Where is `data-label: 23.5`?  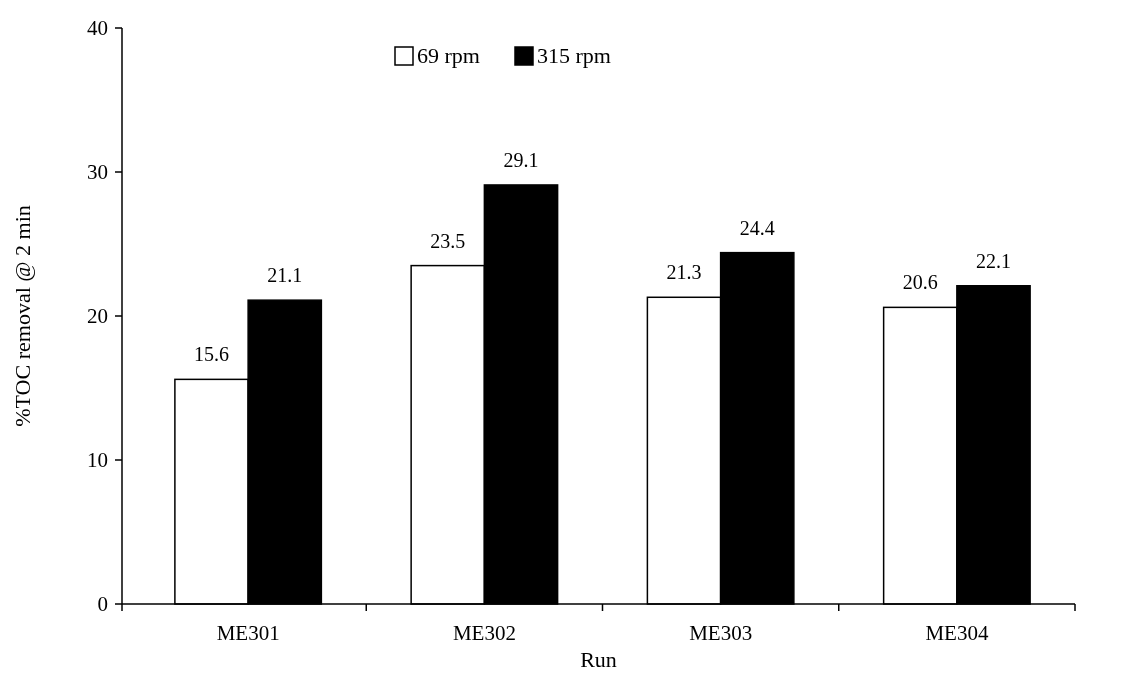 data-label: 23.5 is located at coordinates (448, 240).